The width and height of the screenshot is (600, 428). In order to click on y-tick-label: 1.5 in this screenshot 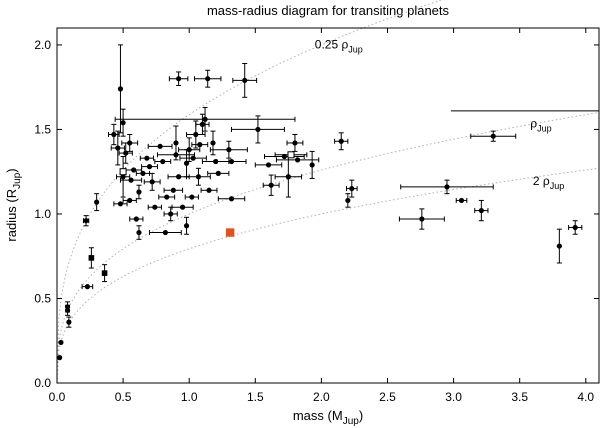, I will do `click(42, 129)`.